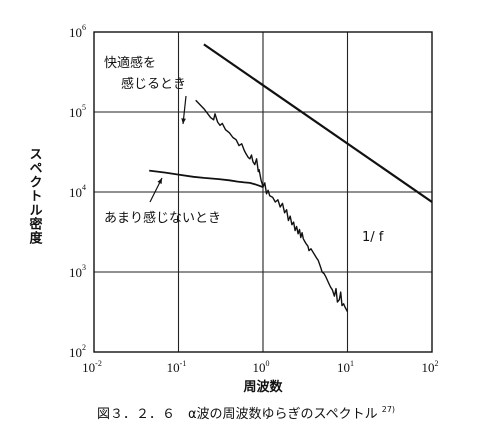 This screenshot has height=433, width=495. I want to click on x-tick-label: 10⁰, so click(261, 367).